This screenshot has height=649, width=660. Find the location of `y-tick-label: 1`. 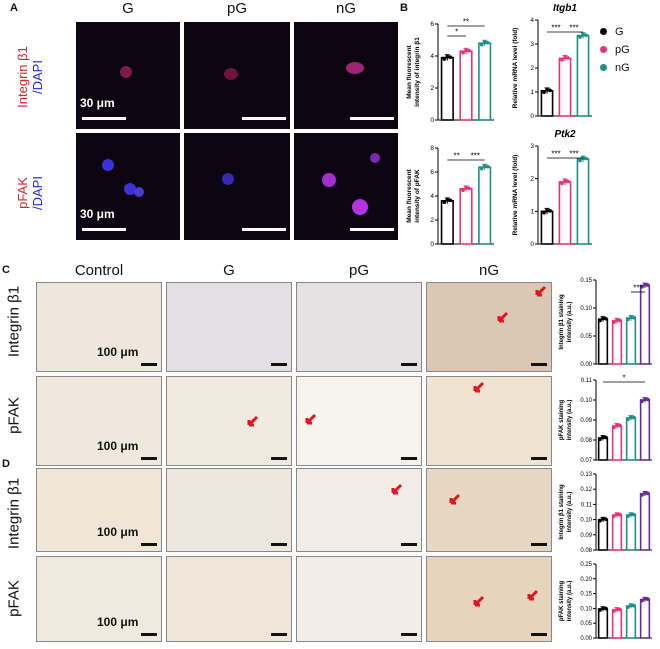

y-tick-label: 1 is located at coordinates (532, 92).